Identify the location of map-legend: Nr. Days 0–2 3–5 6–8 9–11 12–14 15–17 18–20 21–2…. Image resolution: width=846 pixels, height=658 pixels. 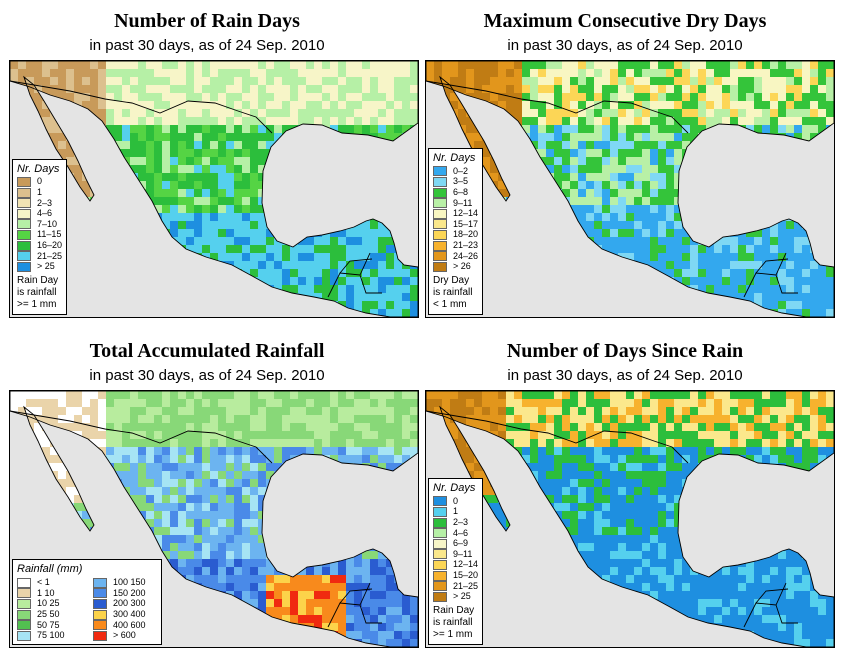
(456, 231).